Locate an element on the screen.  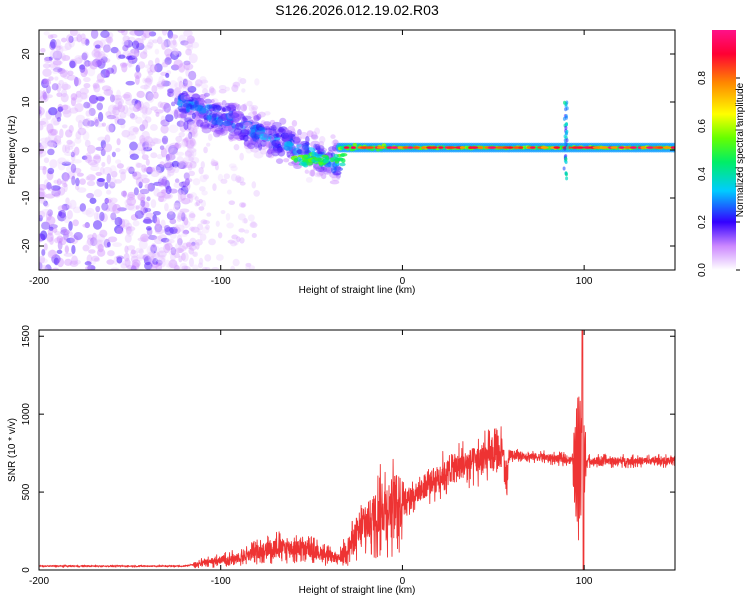
colorbar-tick-label: 0.8 is located at coordinates (702, 78).